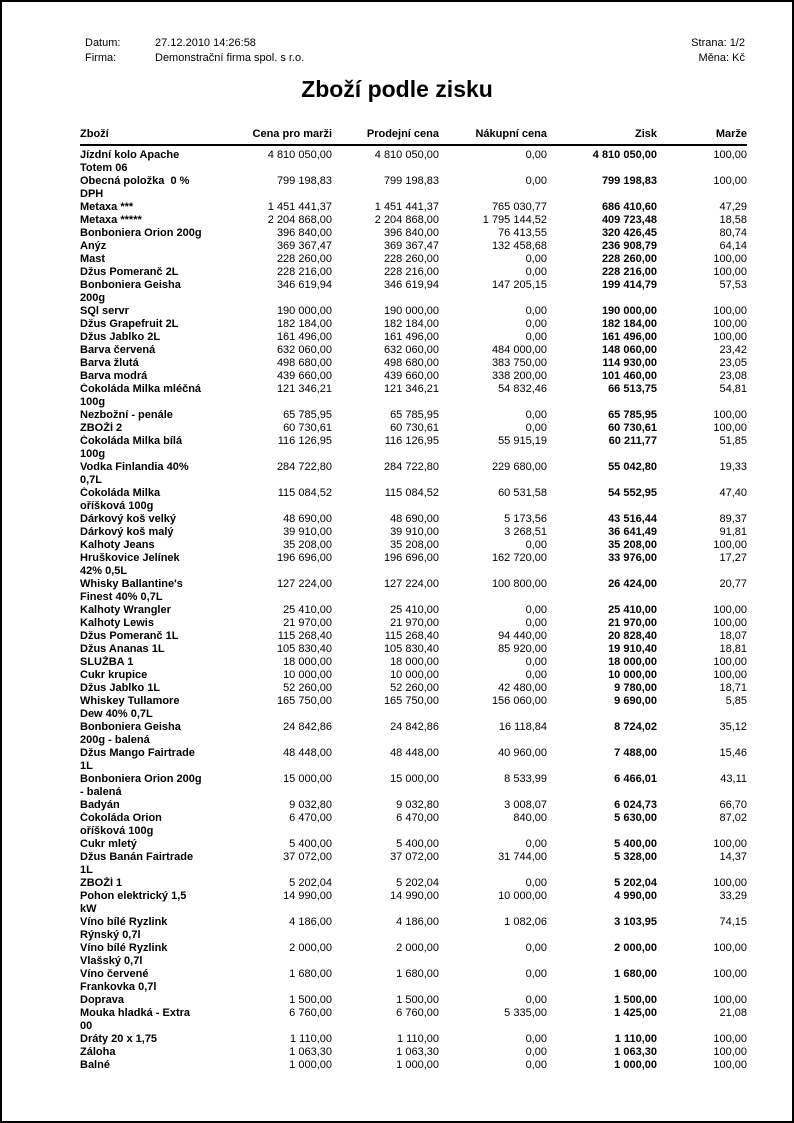  What do you see at coordinates (519, 207) in the screenshot?
I see `purchase-price-value: 765 030,77` at bounding box center [519, 207].